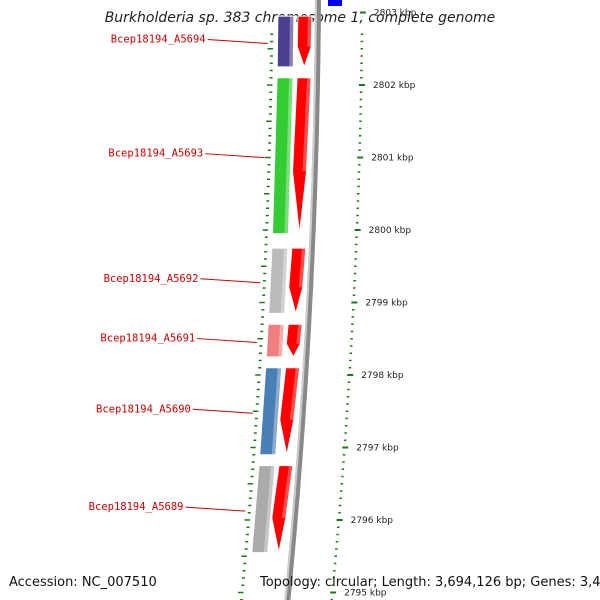 The height and width of the screenshot is (600, 600). What do you see at coordinates (390, 231) in the screenshot?
I see `scale-tick-label: 2800 kbp` at bounding box center [390, 231].